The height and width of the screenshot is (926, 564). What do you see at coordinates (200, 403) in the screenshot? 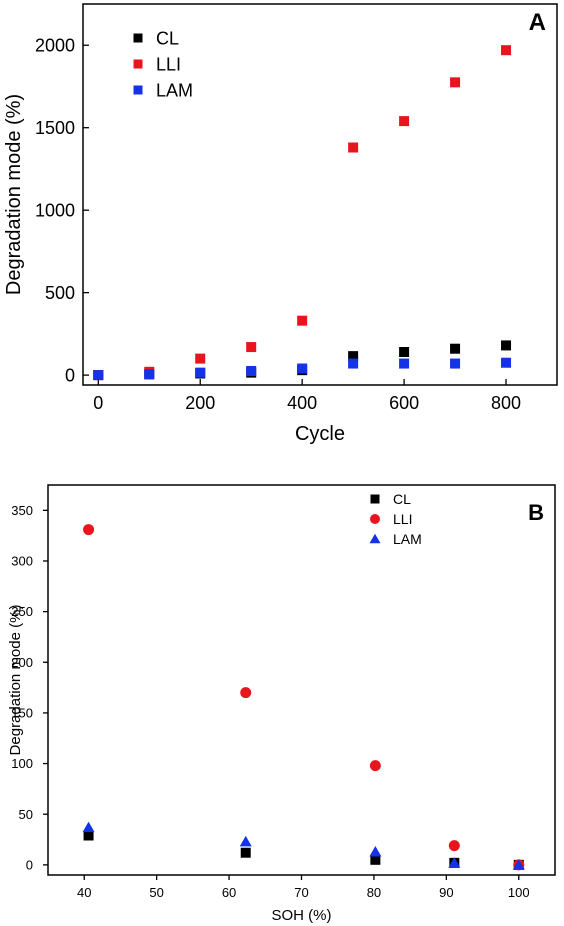
I see `x-tick-label: 200` at bounding box center [200, 403].